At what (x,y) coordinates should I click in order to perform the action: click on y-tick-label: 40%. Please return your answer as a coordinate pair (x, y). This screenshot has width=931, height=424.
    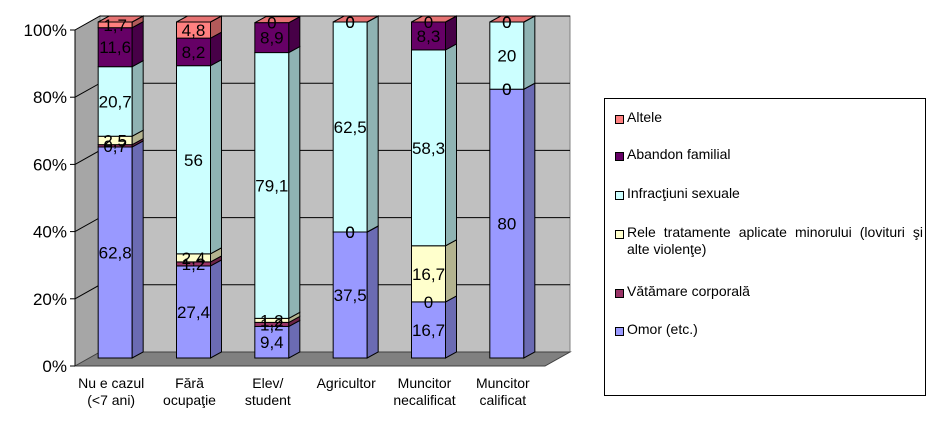
    Looking at the image, I should click on (50, 232).